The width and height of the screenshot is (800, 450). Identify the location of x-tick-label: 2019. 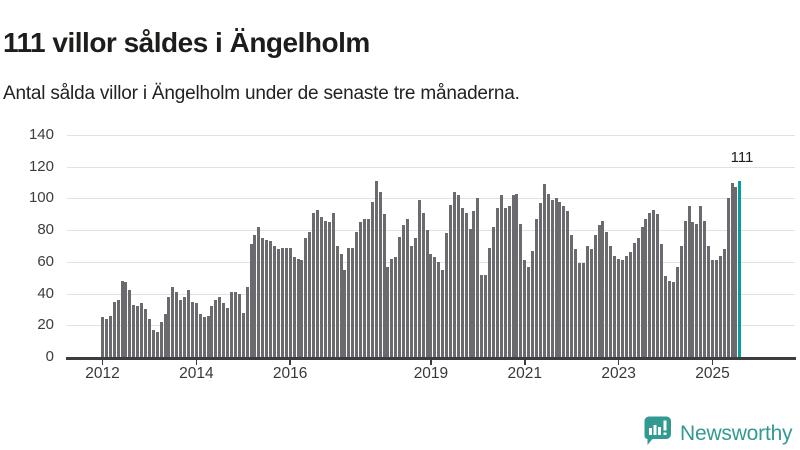
(431, 373).